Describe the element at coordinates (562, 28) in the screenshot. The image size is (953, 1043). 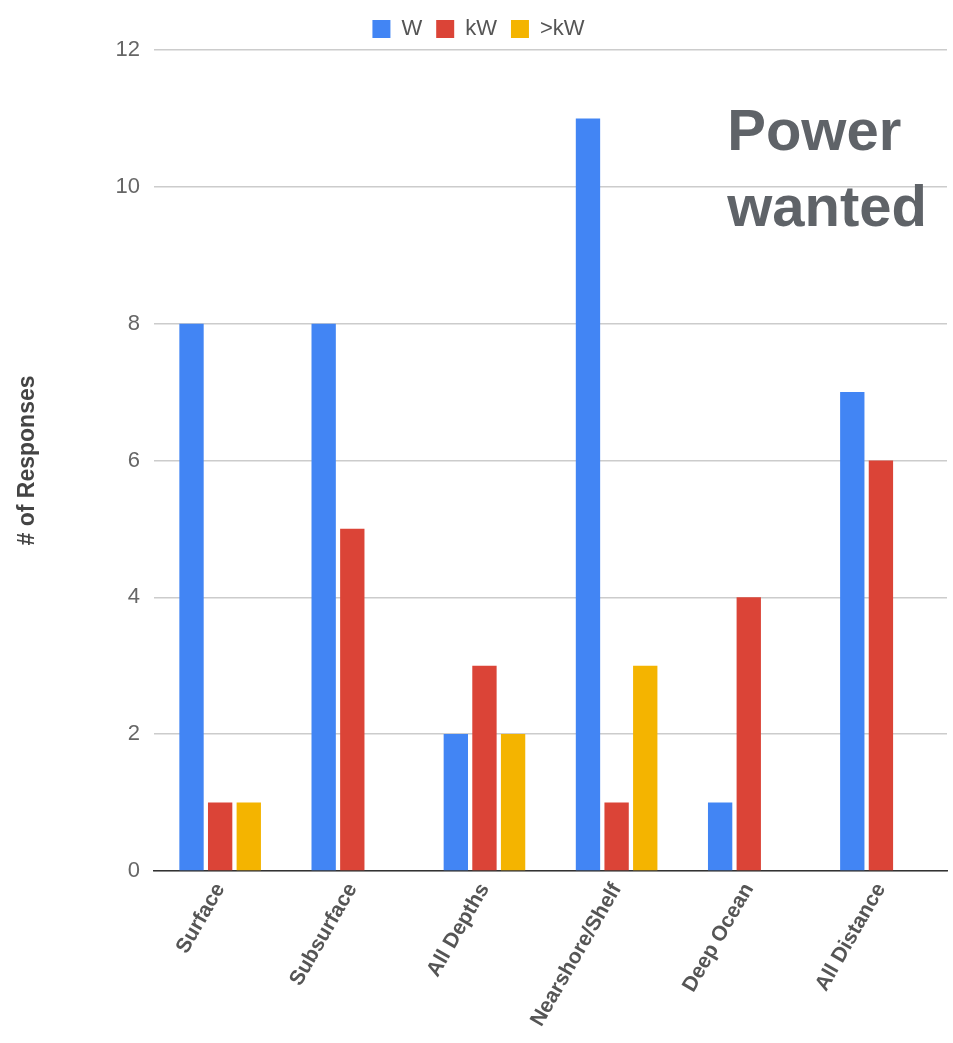
I see `legend-label: >kW` at that location.